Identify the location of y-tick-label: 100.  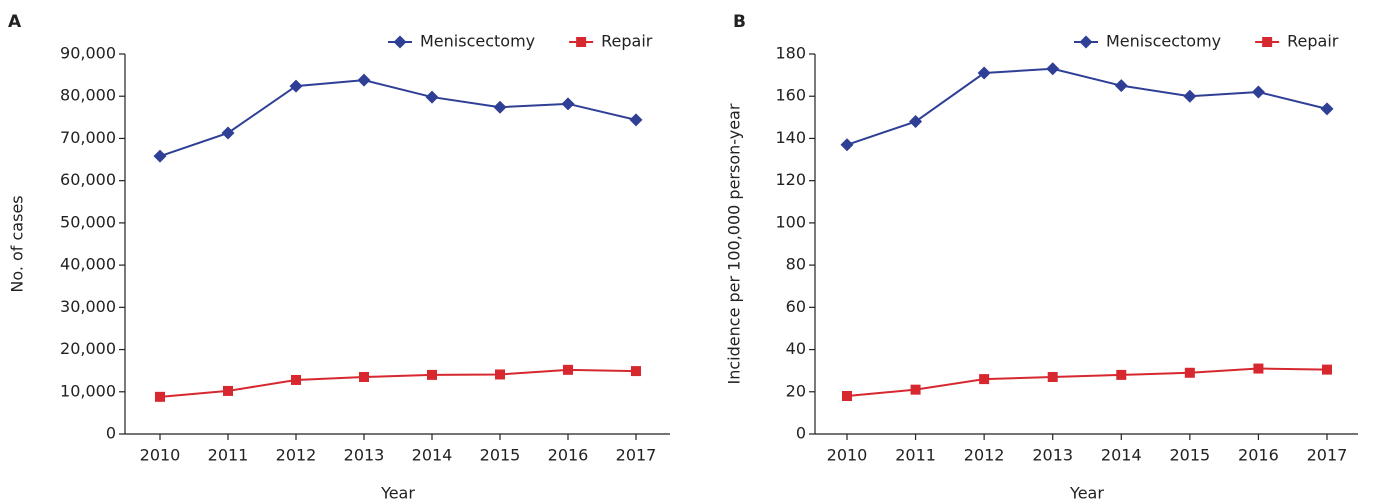
(790, 221).